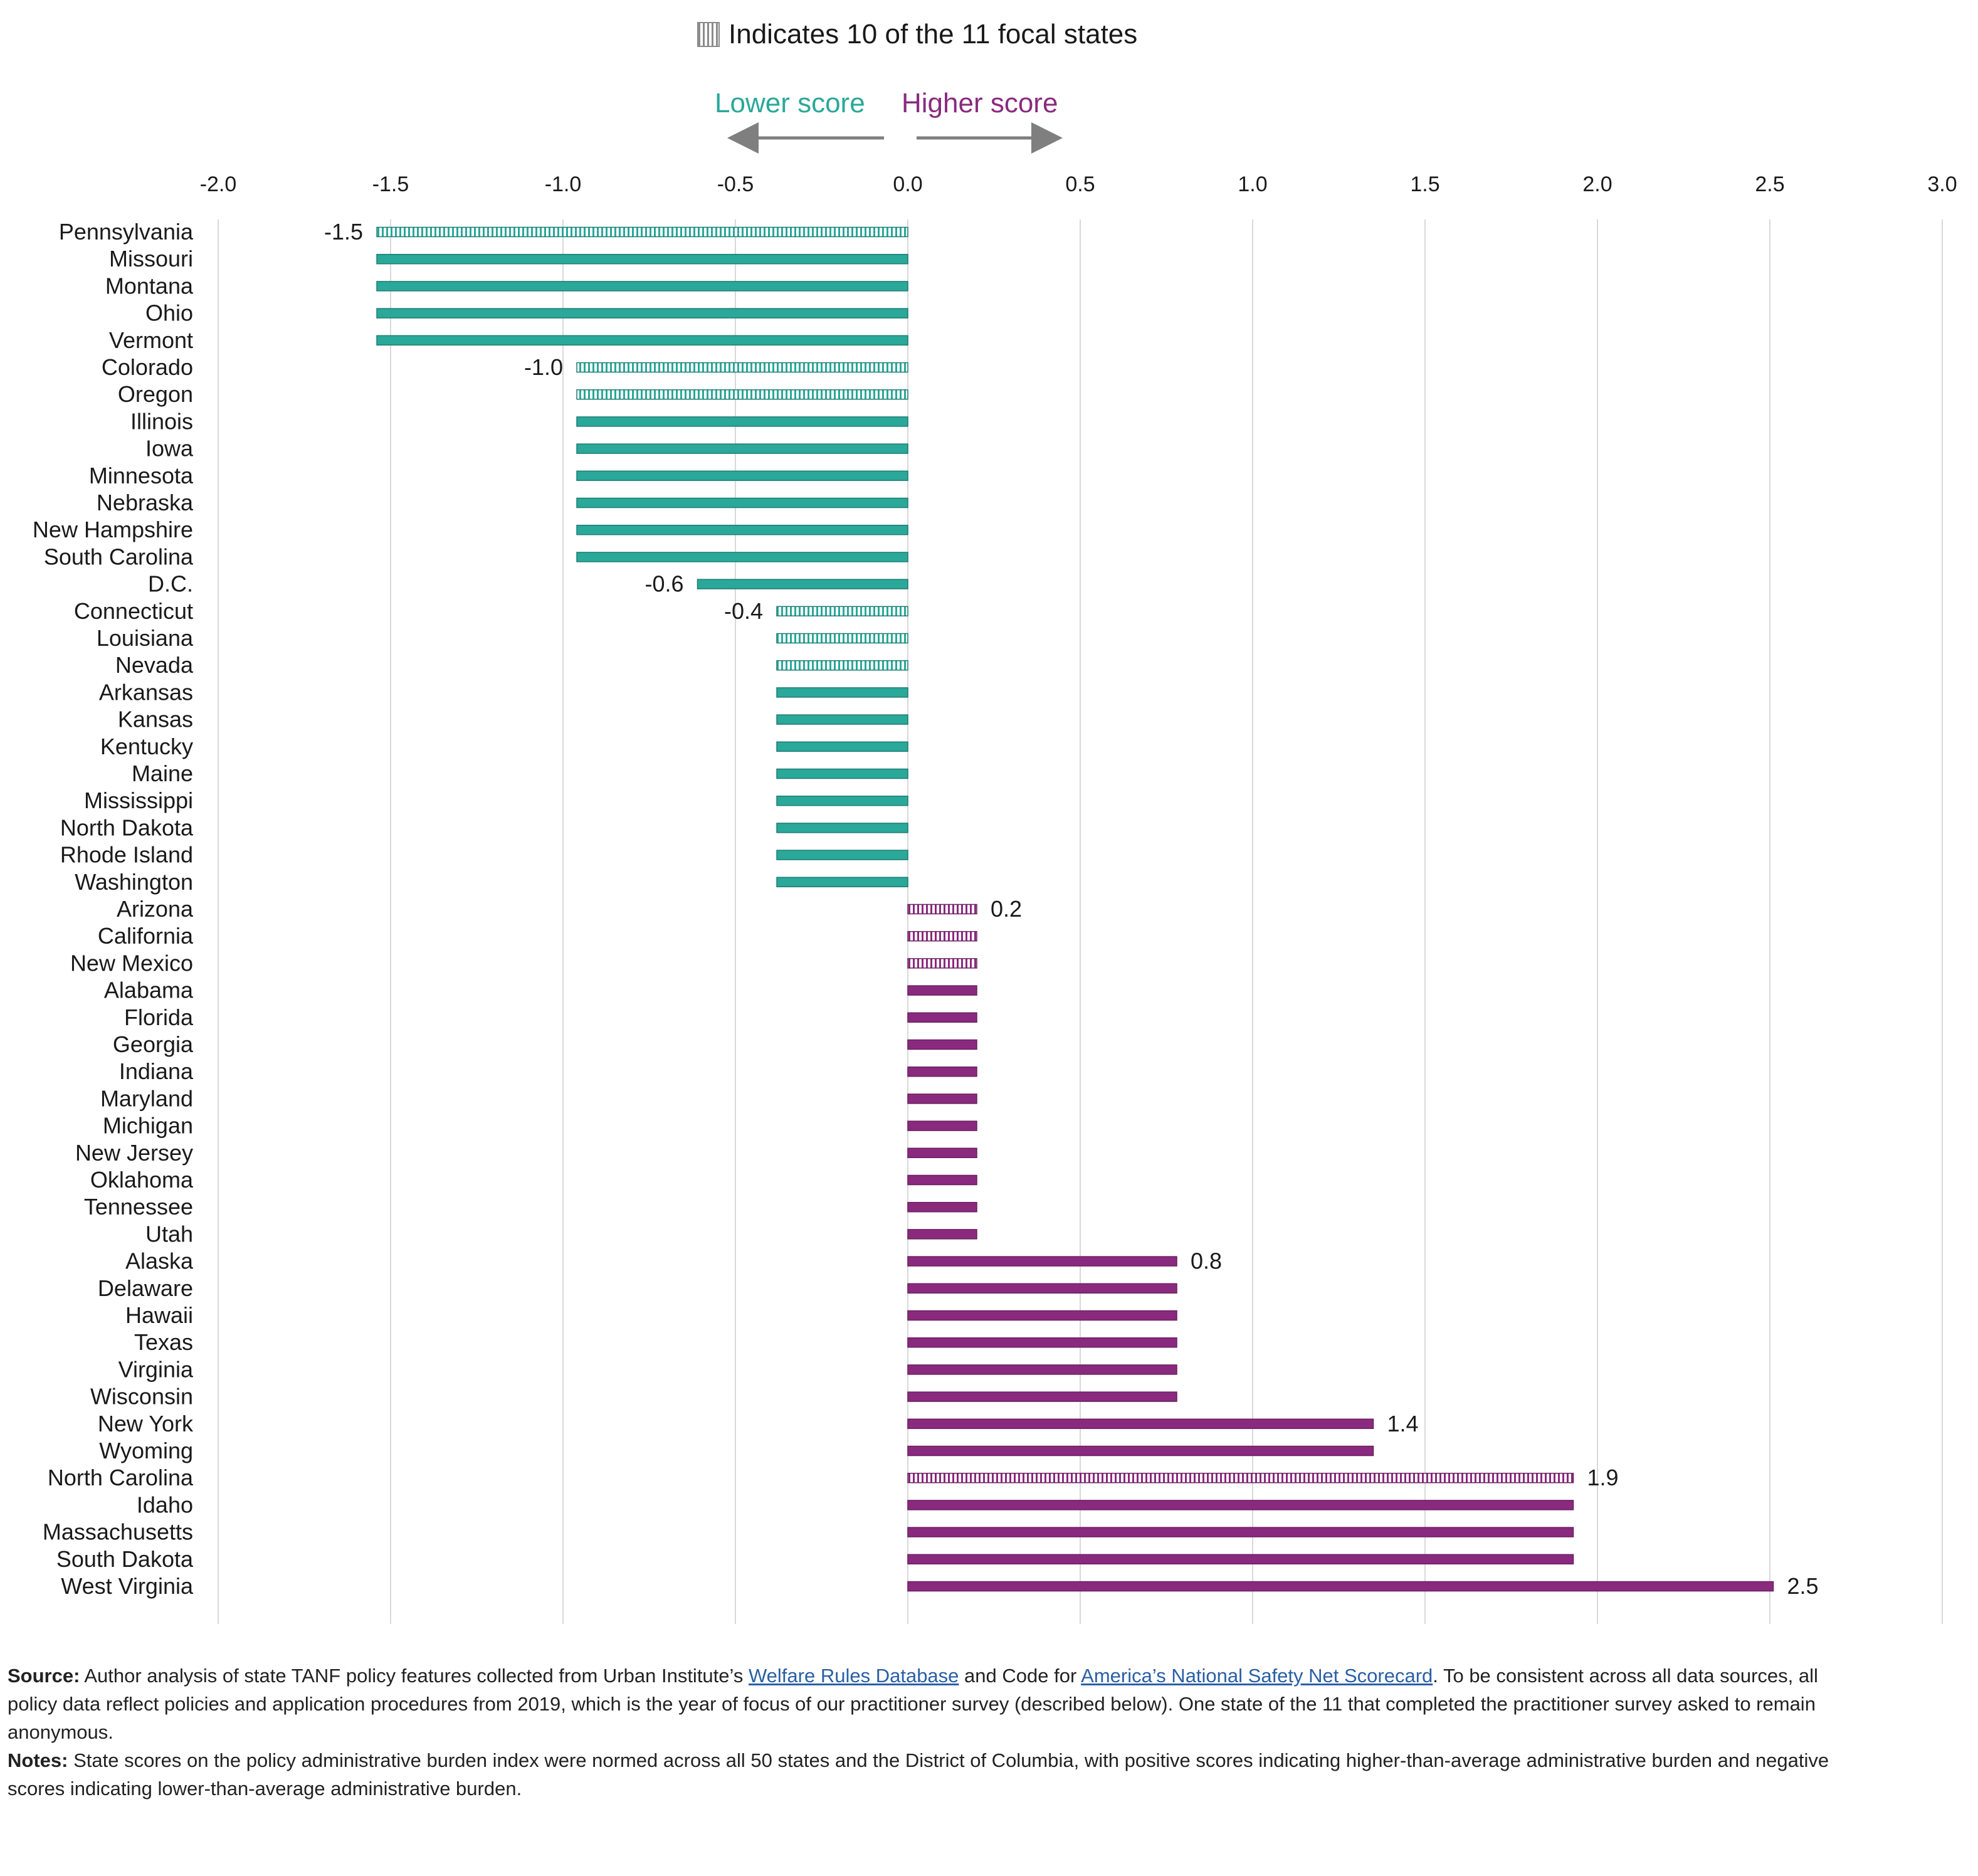  I want to click on state-label: New Jersey, so click(134, 1153).